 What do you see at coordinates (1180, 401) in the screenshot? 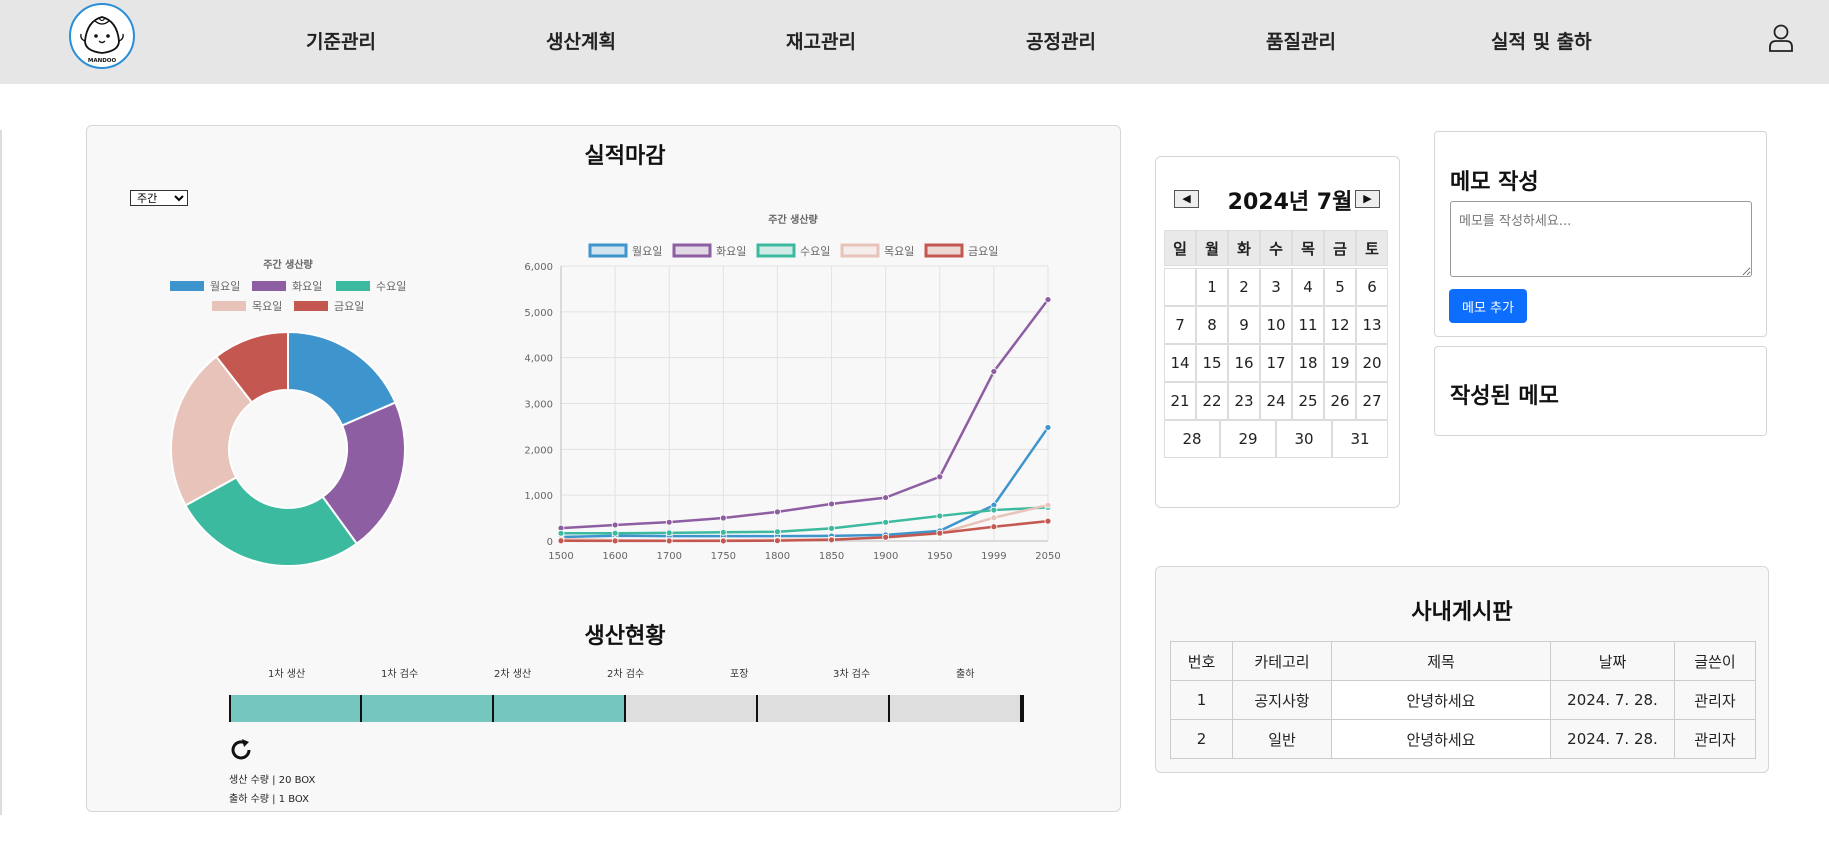
I see `calendar-day: 21` at bounding box center [1180, 401].